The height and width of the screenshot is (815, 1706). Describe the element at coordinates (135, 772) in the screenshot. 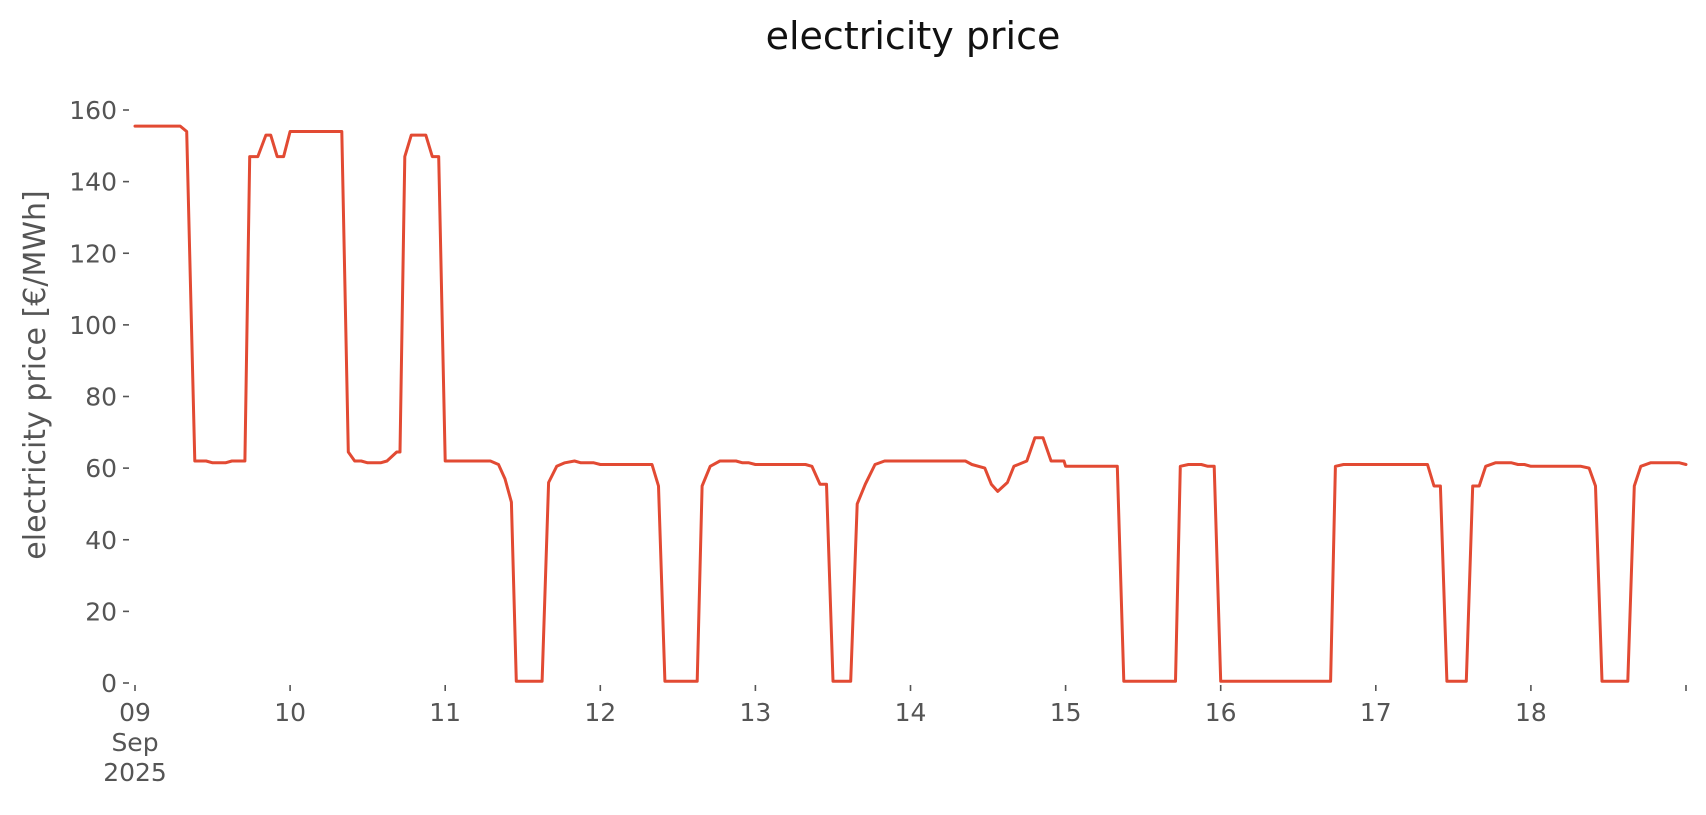

I see `x-tick-sublabel: 2025` at that location.